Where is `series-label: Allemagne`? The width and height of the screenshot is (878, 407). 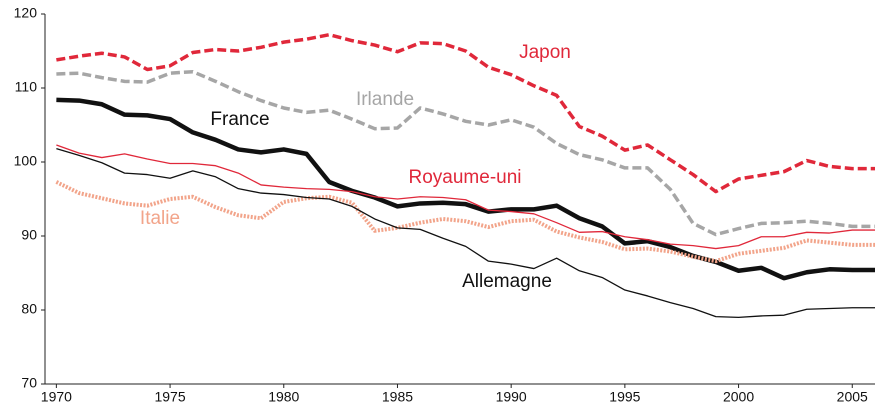
series-label: Allemagne is located at coordinates (507, 281).